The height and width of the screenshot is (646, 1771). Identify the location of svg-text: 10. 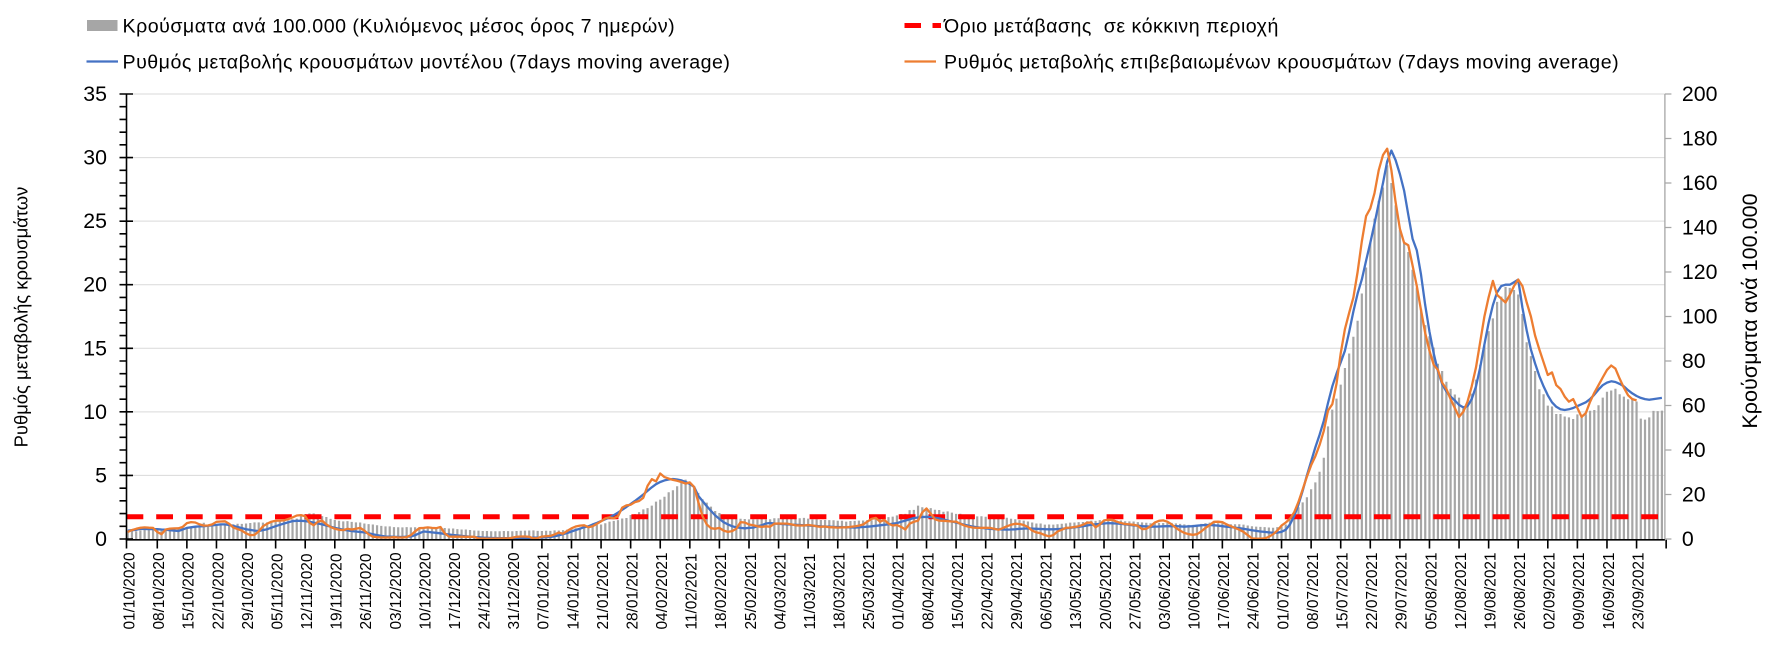
(95, 412).